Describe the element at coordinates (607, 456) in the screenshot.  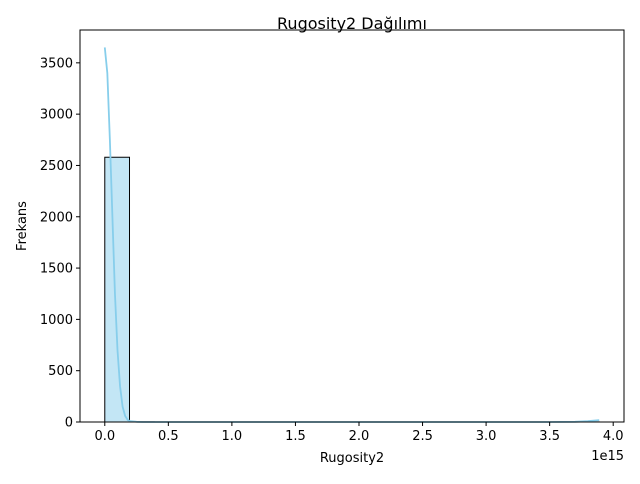
I see `x-axis-offset-label: 1e15` at that location.